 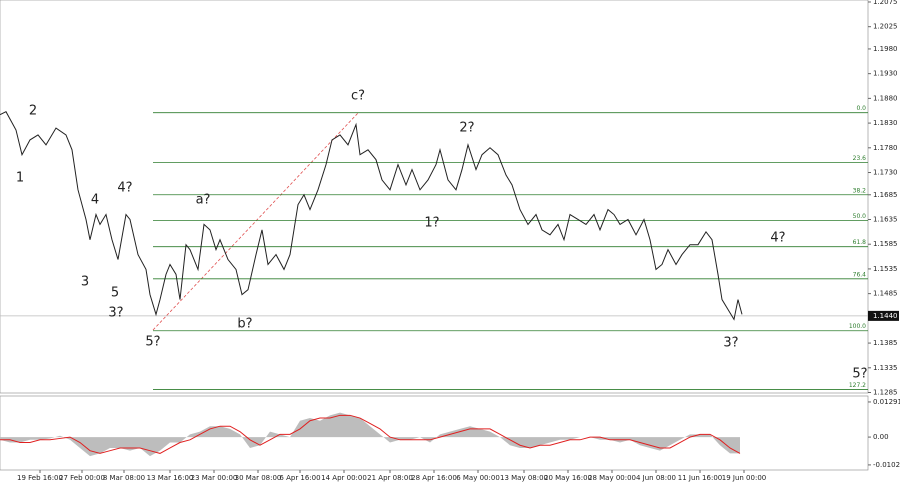 What do you see at coordinates (885, 49) in the screenshot?
I see `y-tick-label: 1.1980` at bounding box center [885, 49].